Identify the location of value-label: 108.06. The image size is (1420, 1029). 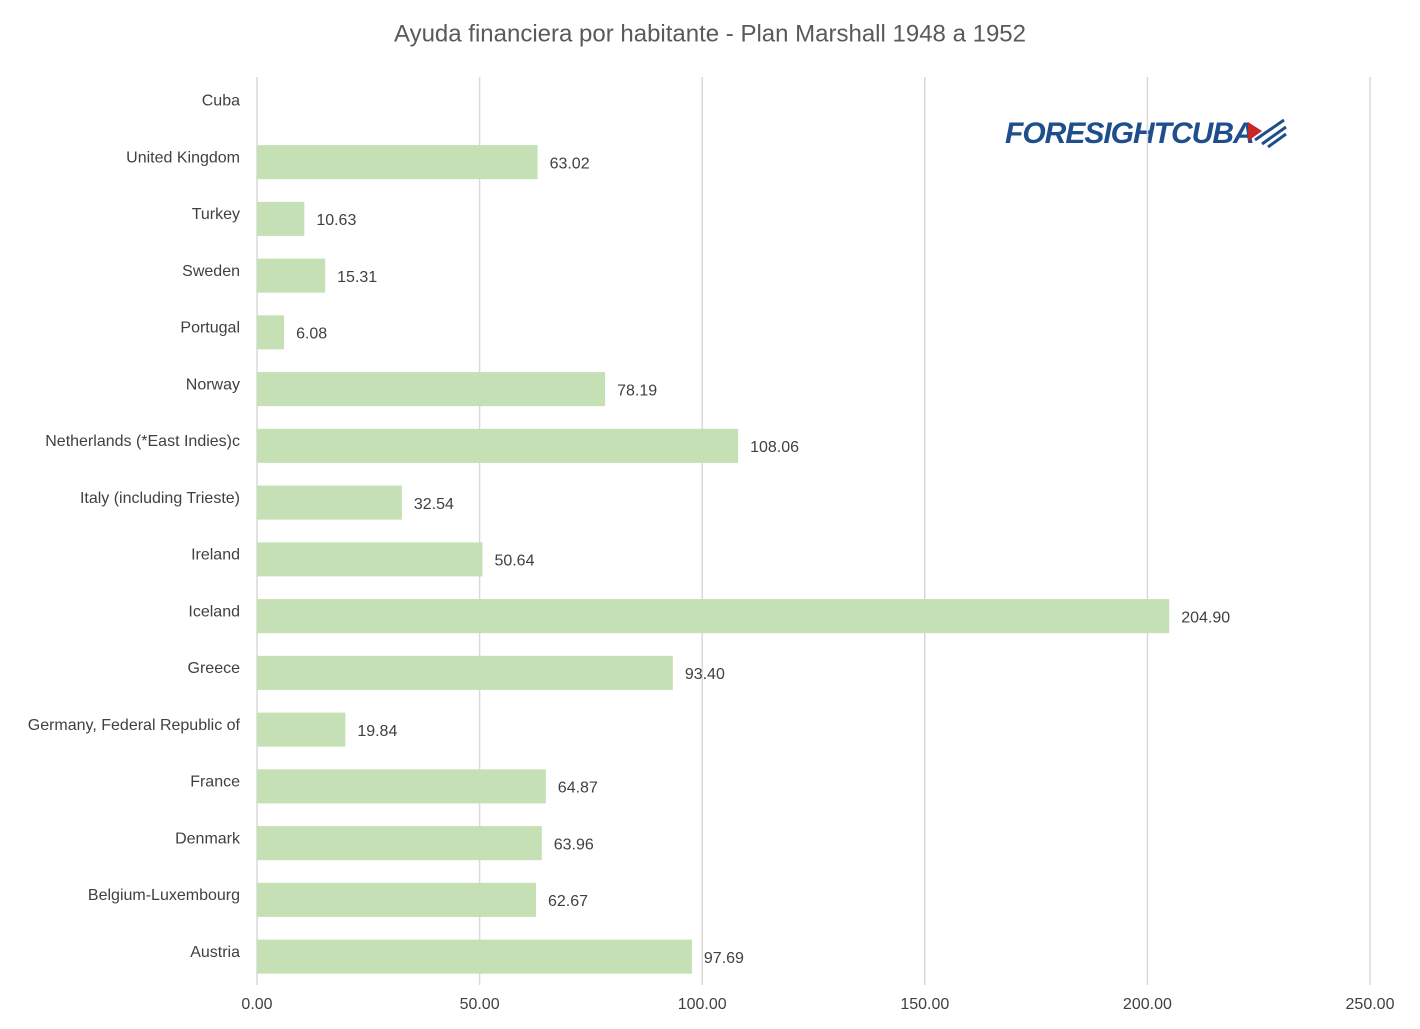
(774, 447).